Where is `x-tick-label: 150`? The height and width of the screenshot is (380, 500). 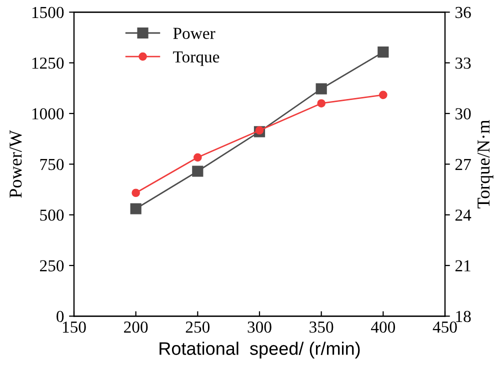 x-tick-label: 150 is located at coordinates (74, 327).